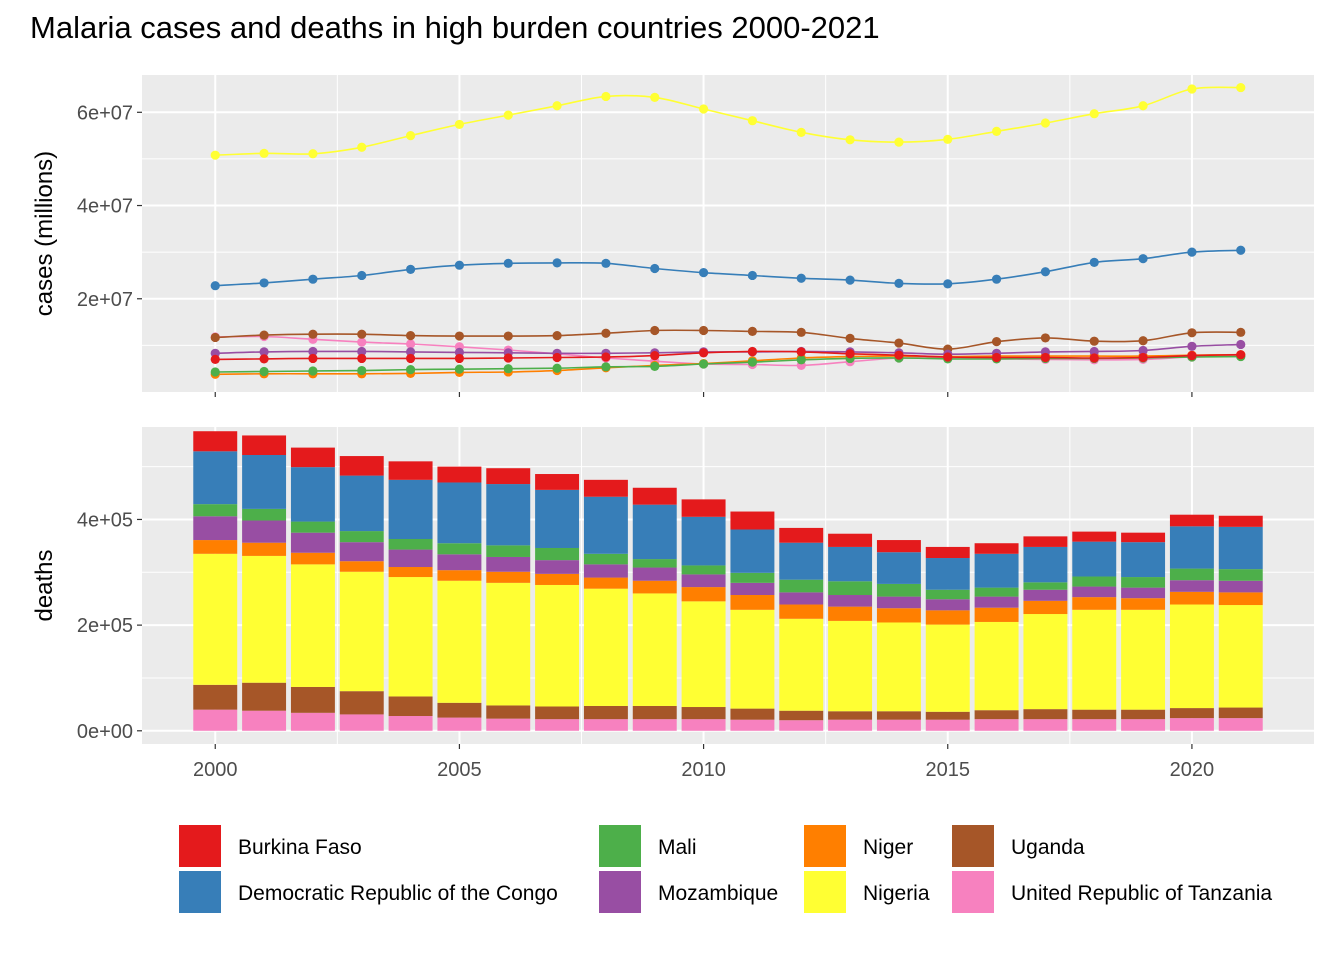 This screenshot has width=1344, height=960. I want to click on deaths-bar-niger-2013, so click(850, 613).